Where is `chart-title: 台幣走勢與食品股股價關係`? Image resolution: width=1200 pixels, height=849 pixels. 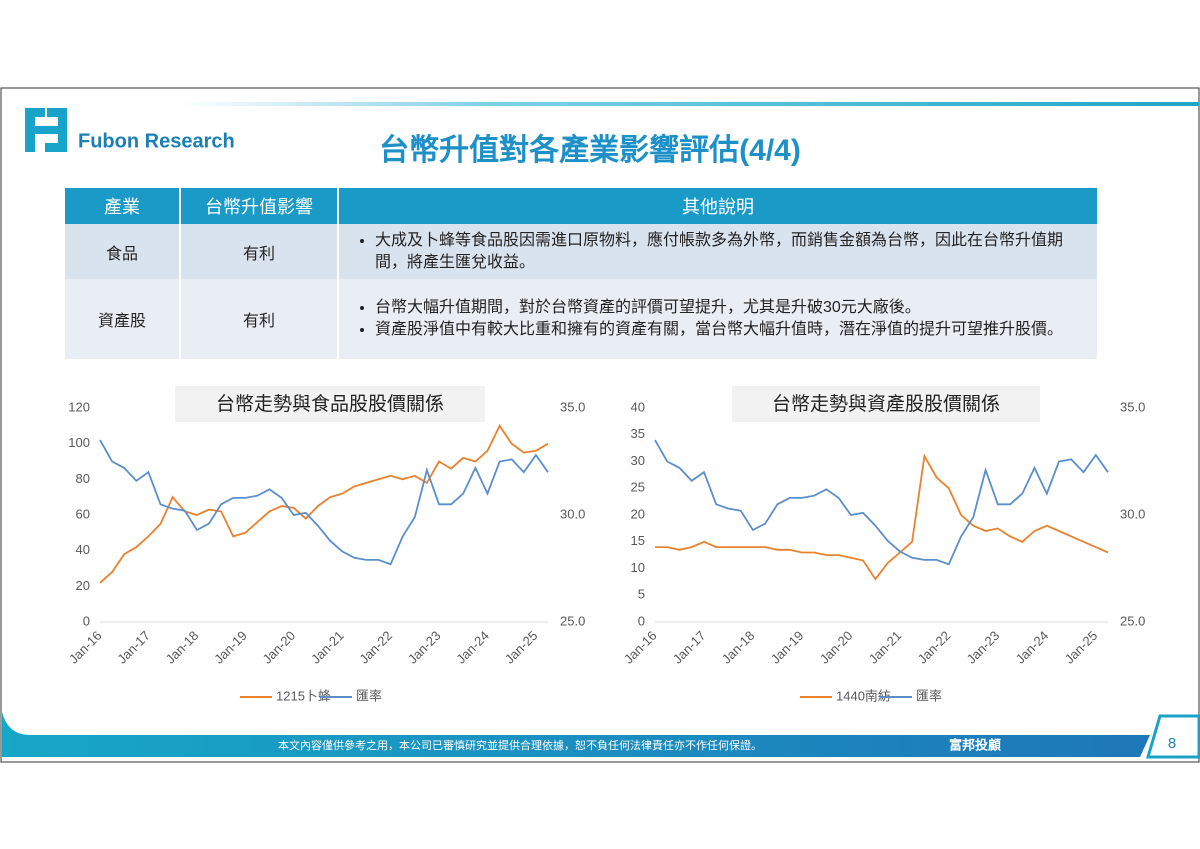 chart-title: 台幣走勢與食品股股價關係 is located at coordinates (330, 404).